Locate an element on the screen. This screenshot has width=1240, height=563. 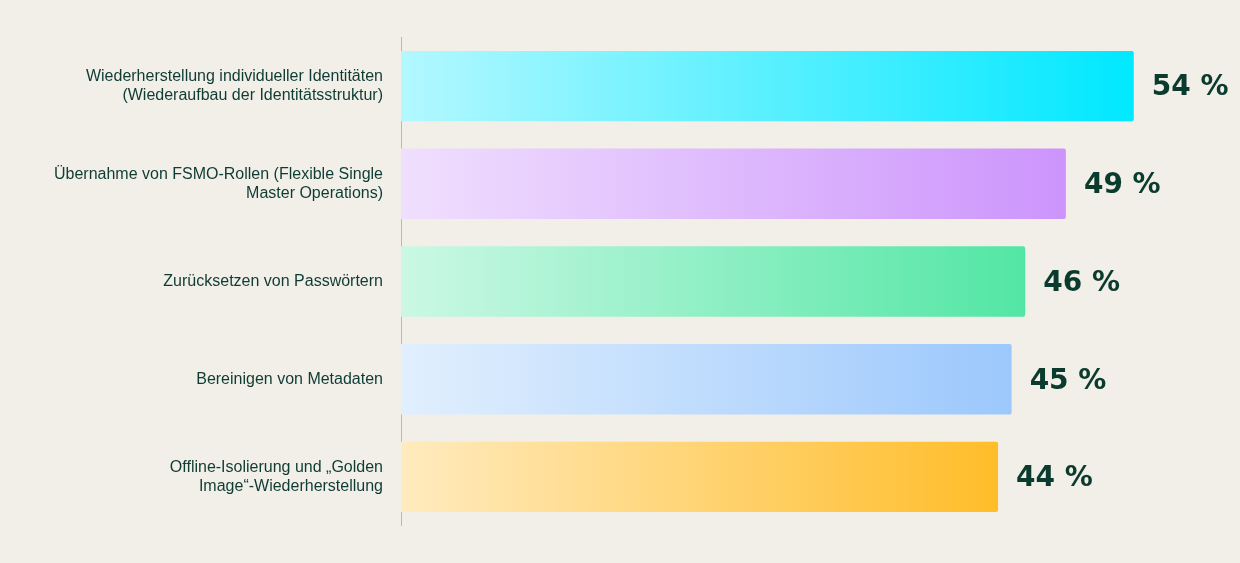
data-label: 49 % is located at coordinates (1122, 184).